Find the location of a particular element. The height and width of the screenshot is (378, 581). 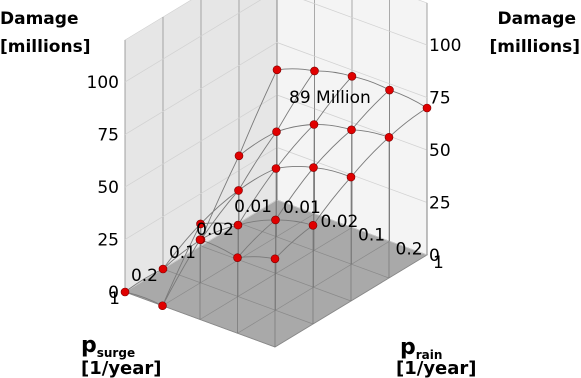

point-surge-0.1-rain-0.2 is located at coordinates (313, 167).